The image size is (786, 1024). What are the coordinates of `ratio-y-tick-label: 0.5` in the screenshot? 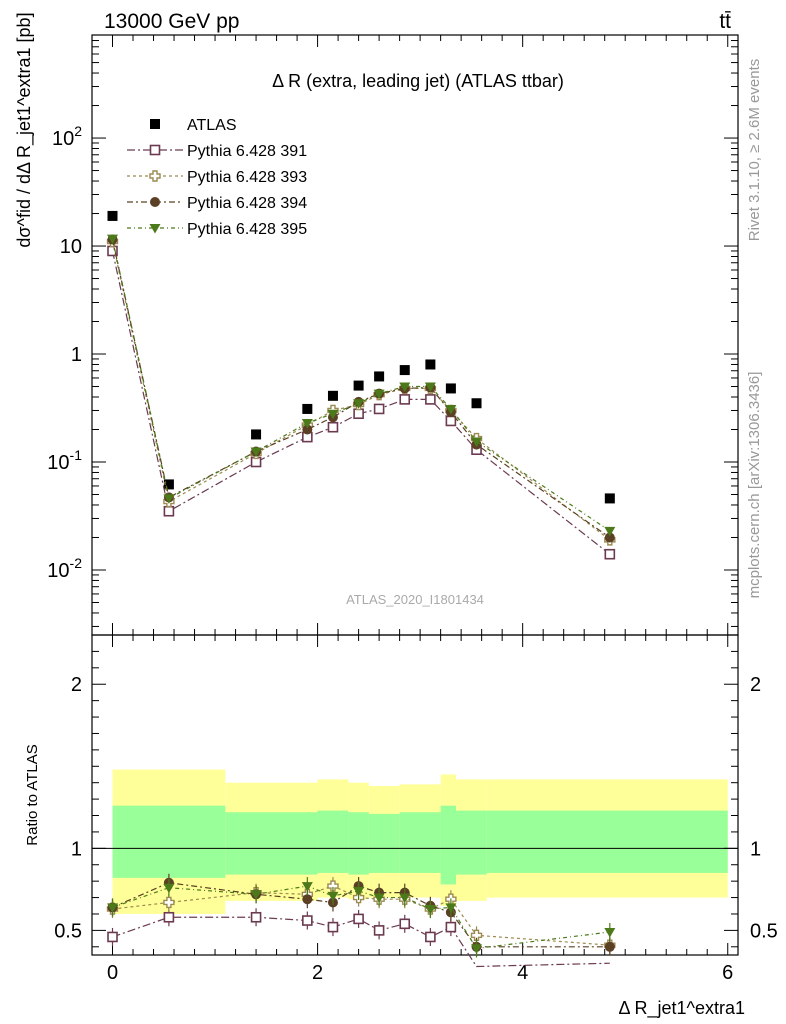 It's located at (68, 931).